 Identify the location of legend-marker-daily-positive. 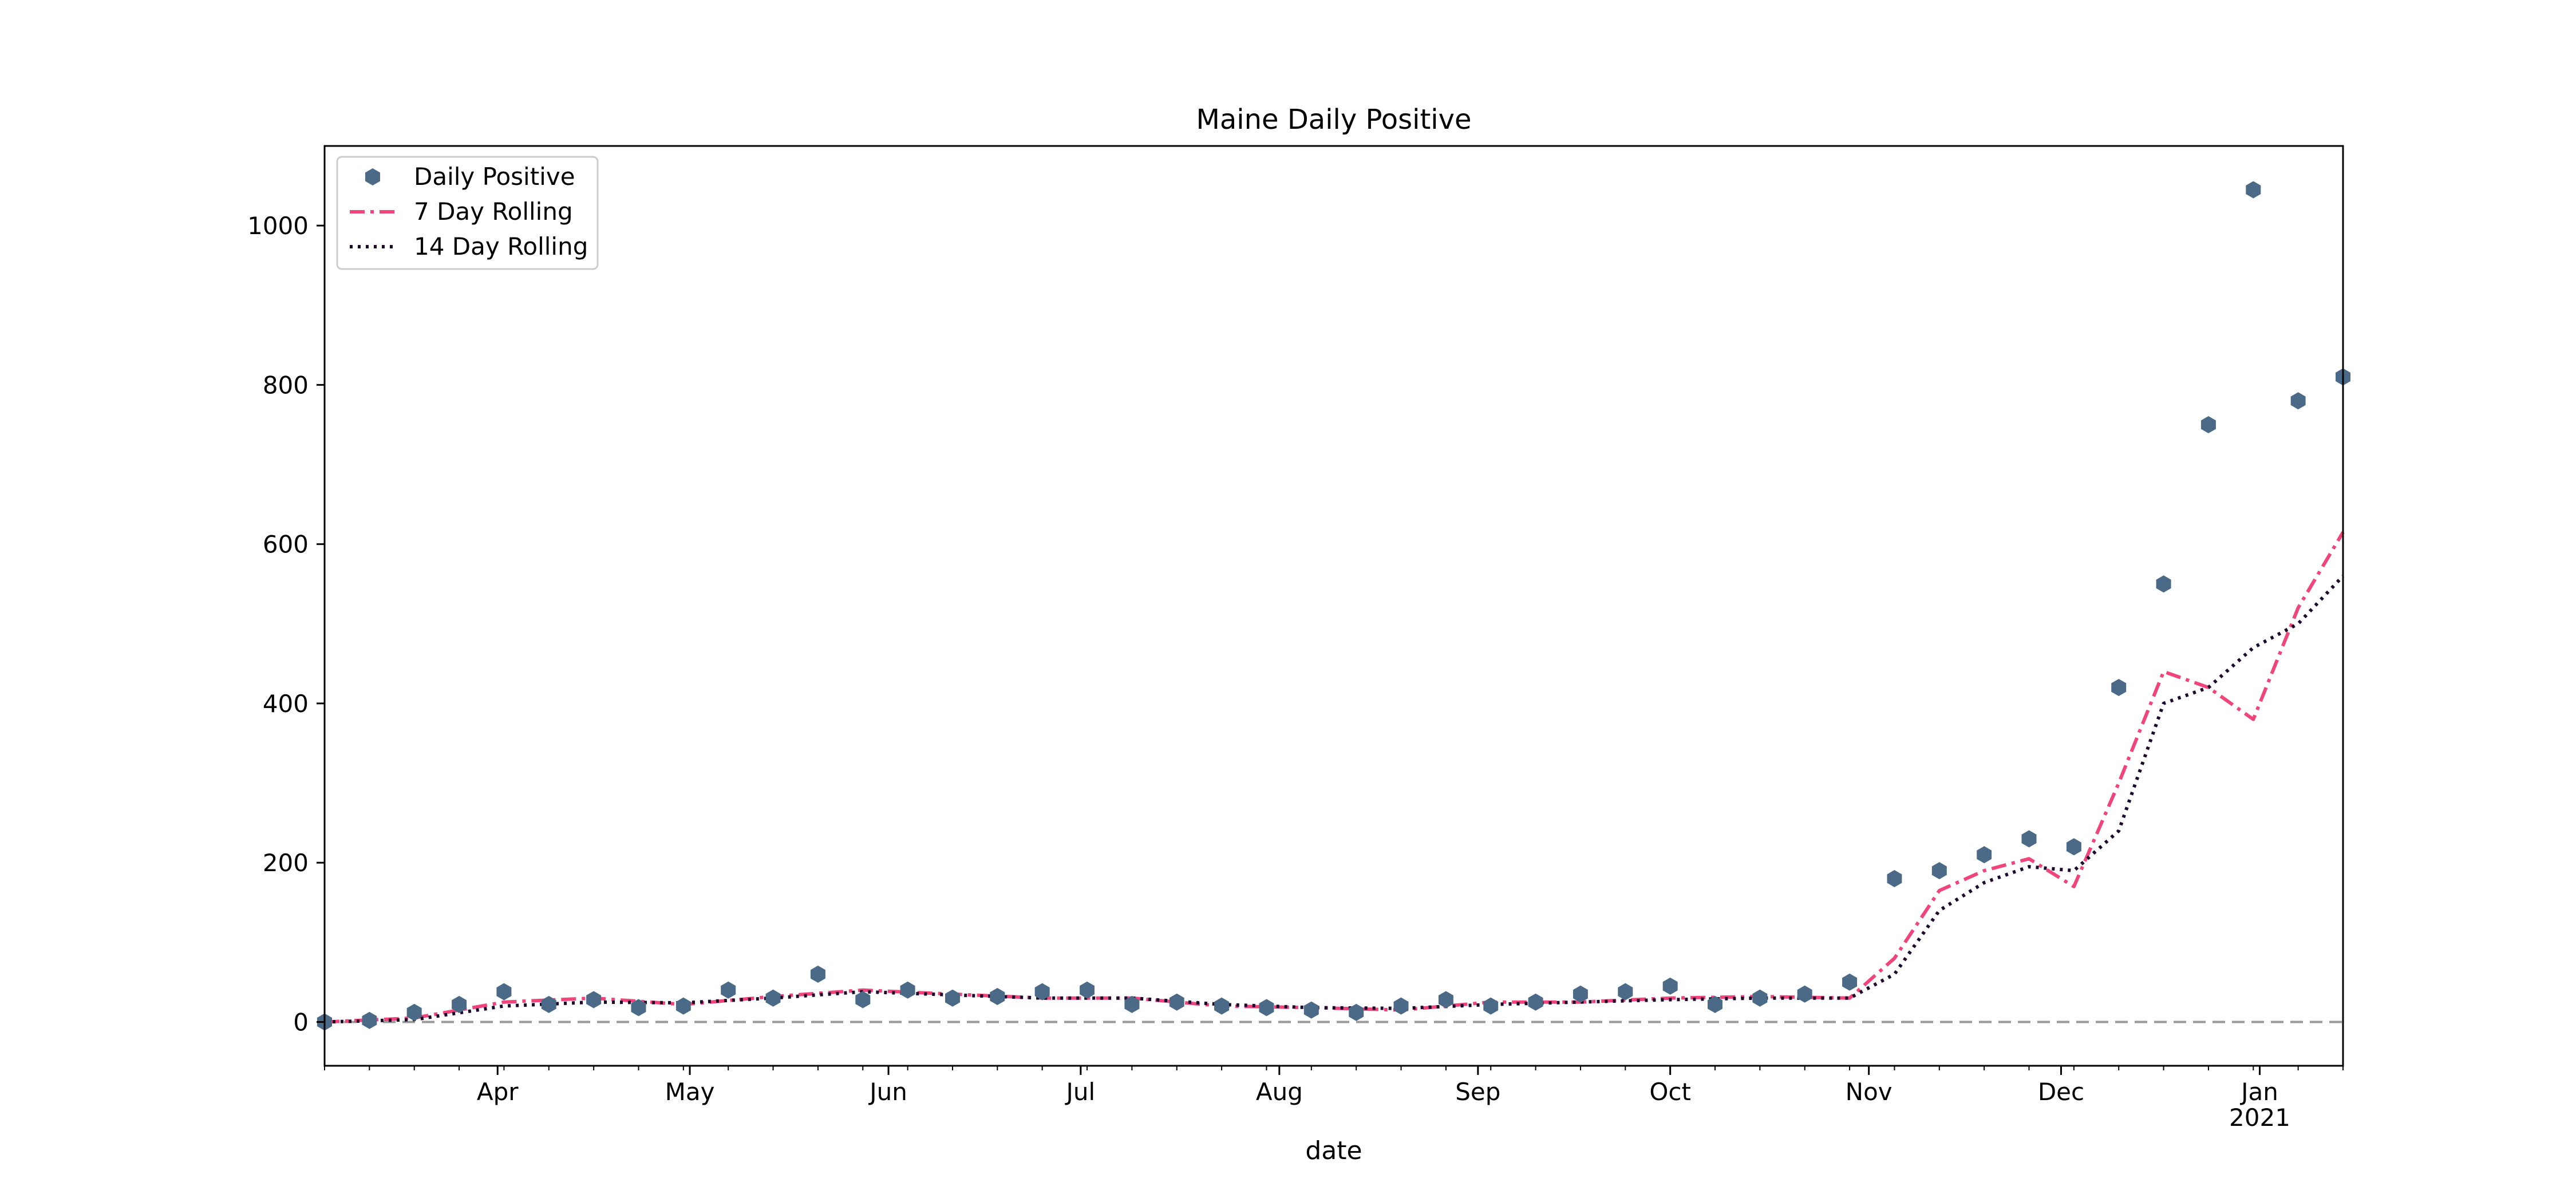
(372, 177).